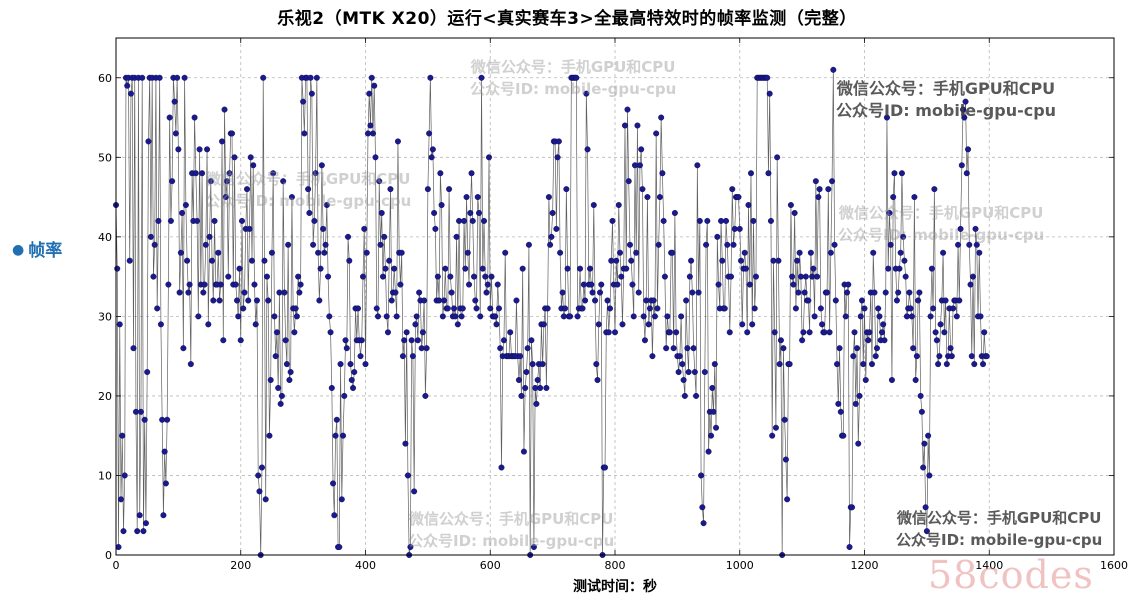  I want to click on site-brand-watermark: 58codes, so click(1011, 575).